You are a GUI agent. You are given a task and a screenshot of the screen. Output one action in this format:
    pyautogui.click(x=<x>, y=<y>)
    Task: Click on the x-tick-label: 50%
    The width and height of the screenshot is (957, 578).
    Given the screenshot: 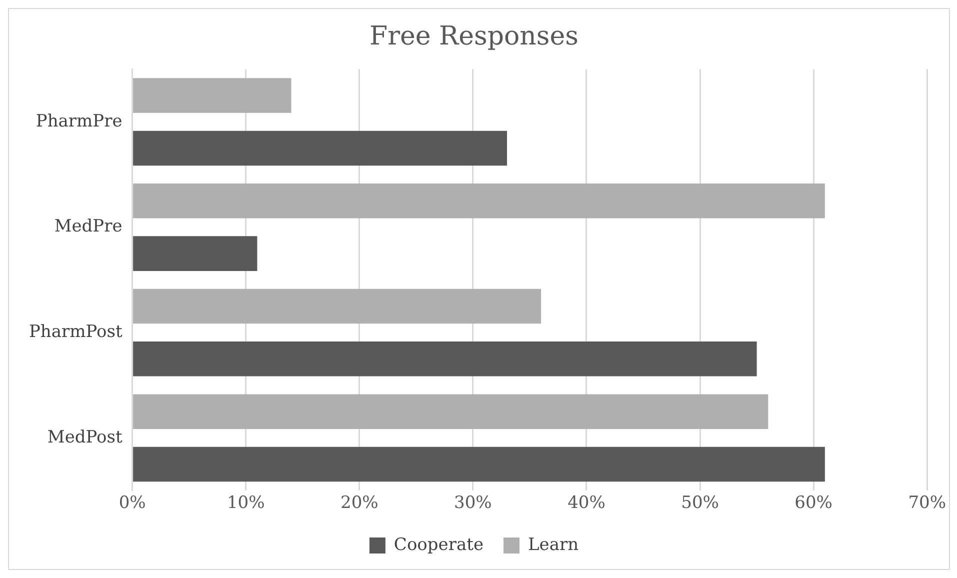 What is the action you would take?
    pyautogui.click(x=700, y=503)
    